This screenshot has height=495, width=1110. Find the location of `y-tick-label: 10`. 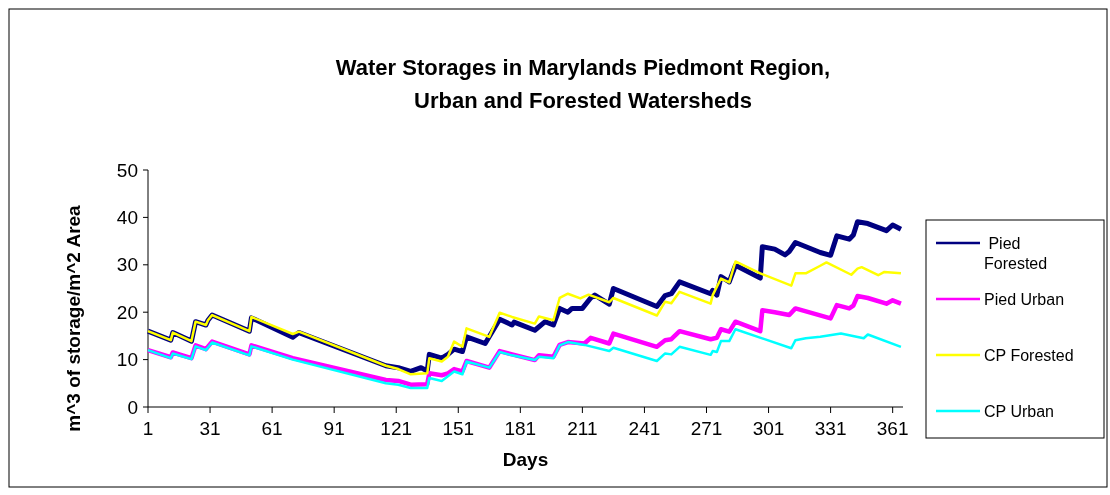

y-tick-label: 10 is located at coordinates (127, 360).